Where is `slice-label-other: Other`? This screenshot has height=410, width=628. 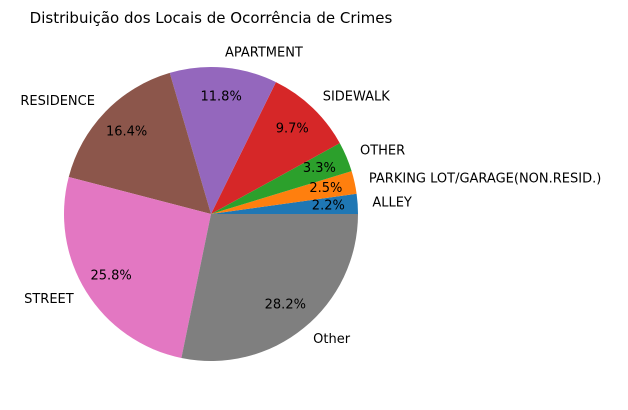
slice-label-other: Other is located at coordinates (332, 339).